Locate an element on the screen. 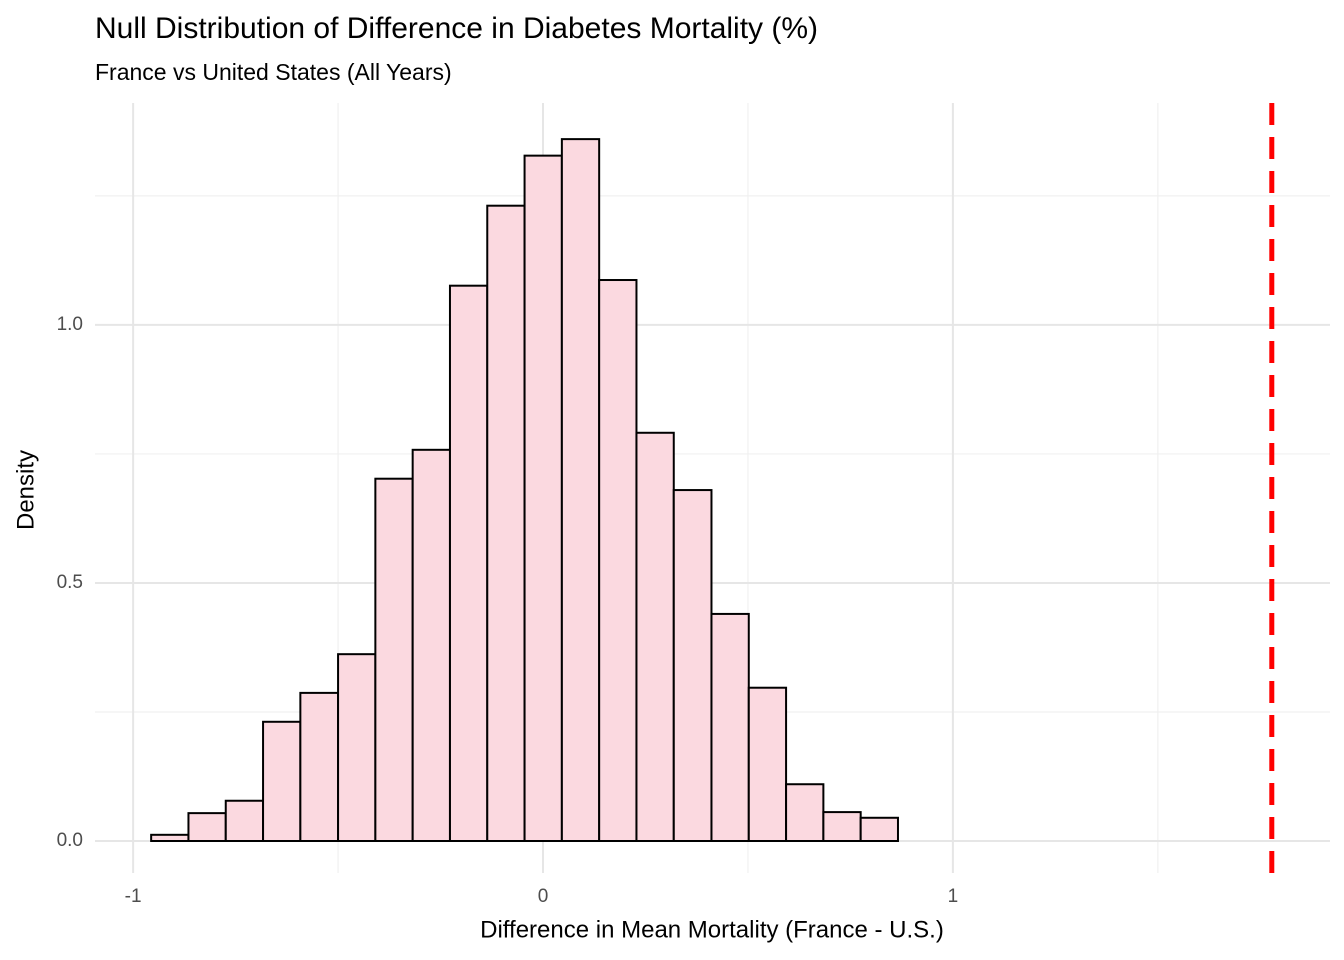 Image resolution: width=1344 pixels, height=960 pixels. y-tick-label: 1.0 is located at coordinates (70, 324).